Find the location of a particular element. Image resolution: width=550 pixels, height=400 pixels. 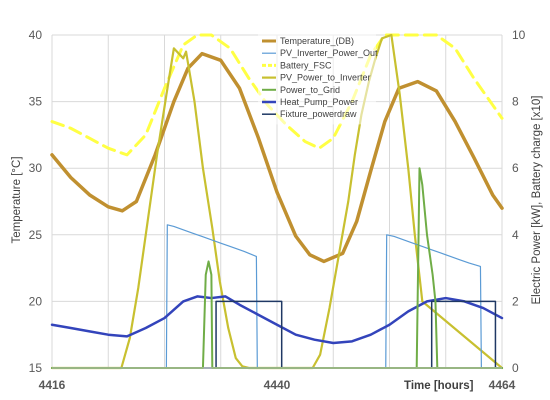

legend-entry-label: Battery_FSC is located at coordinates (306, 65).